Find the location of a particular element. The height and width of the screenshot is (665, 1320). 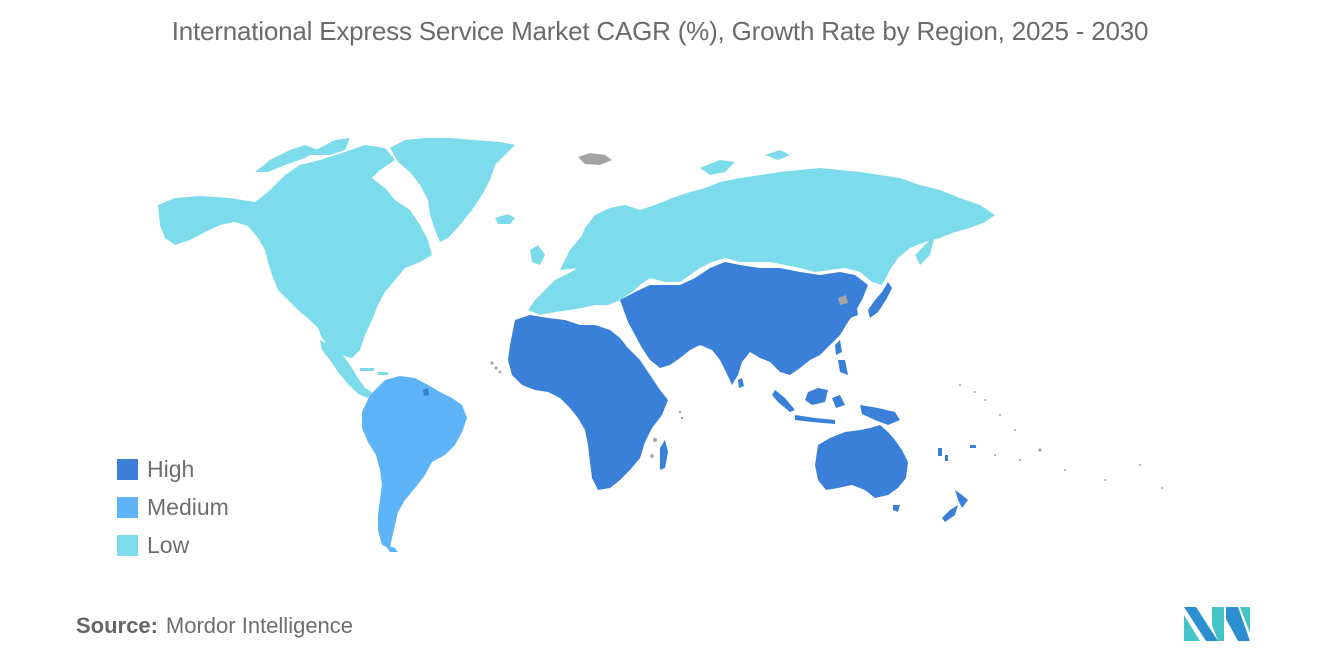

legend-label: Low is located at coordinates (168, 544).